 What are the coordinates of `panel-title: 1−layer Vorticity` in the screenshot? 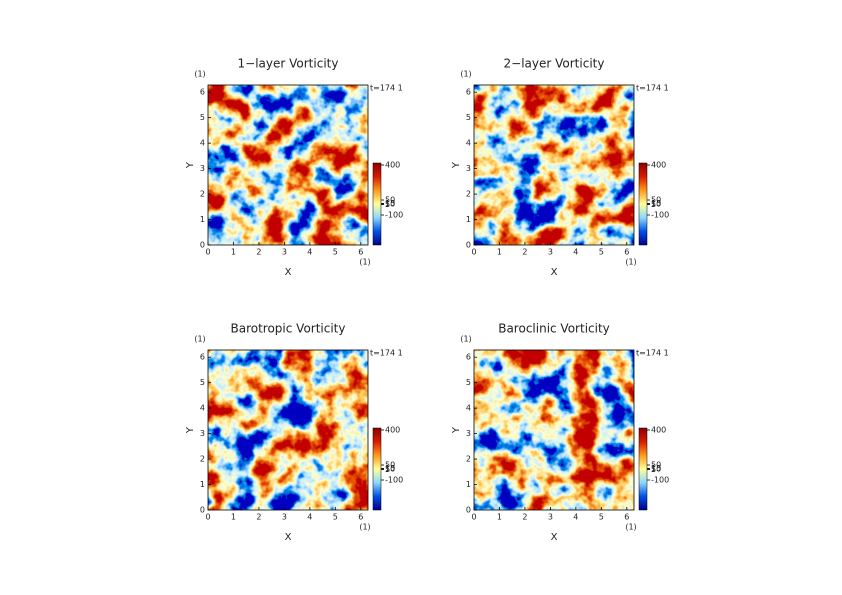 It's located at (288, 64).